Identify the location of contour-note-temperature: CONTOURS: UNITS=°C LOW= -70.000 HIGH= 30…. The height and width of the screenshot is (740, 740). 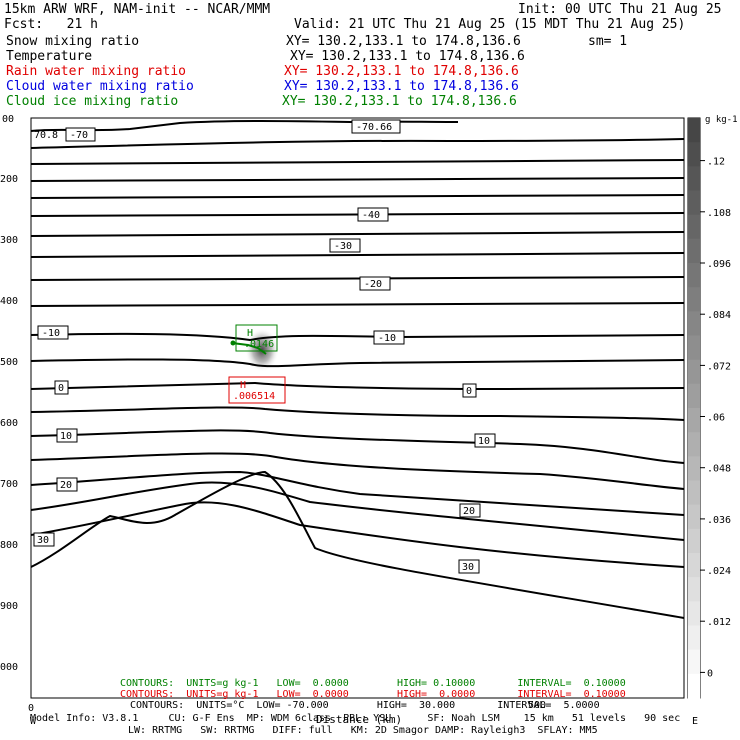
(365, 705).